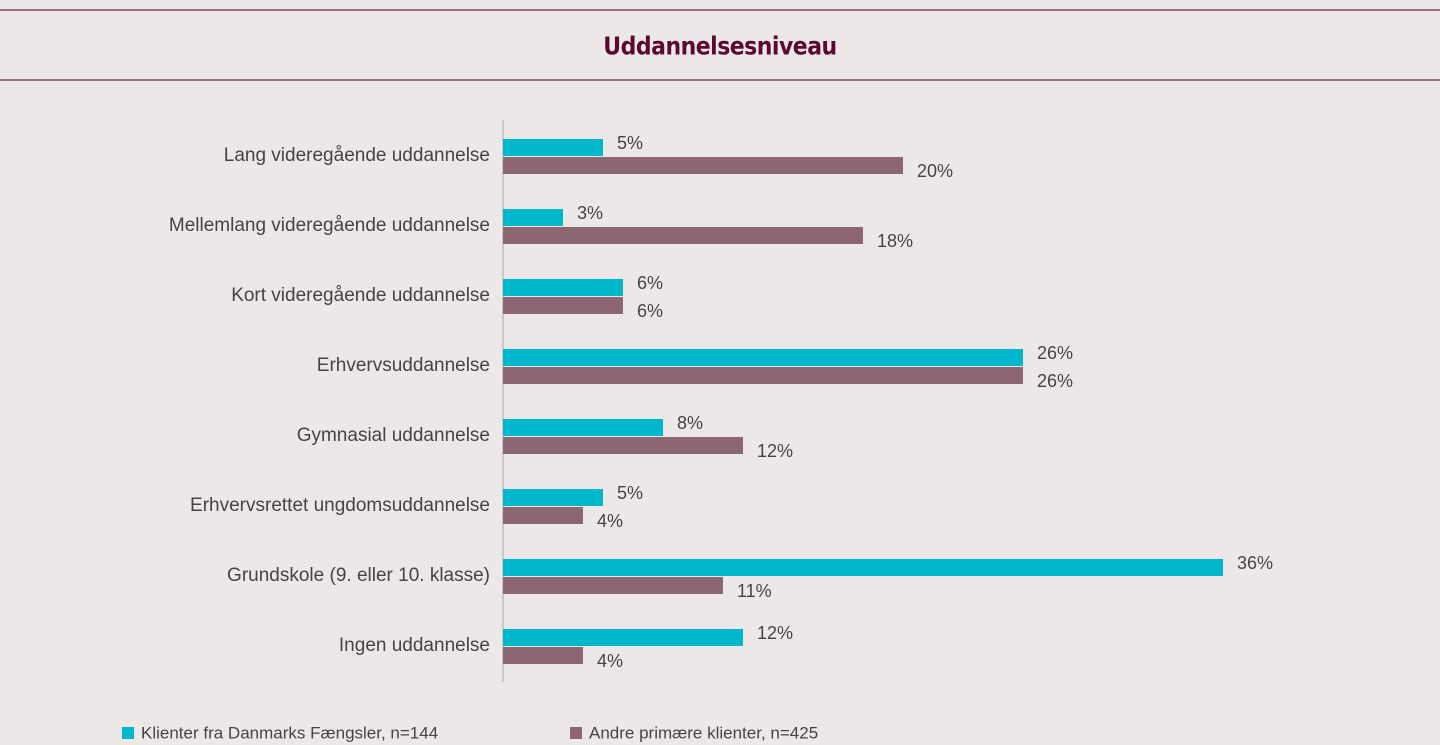  Describe the element at coordinates (340, 505) in the screenshot. I see `category-label: Erhvervsrettet ungdomsuddannelse` at that location.